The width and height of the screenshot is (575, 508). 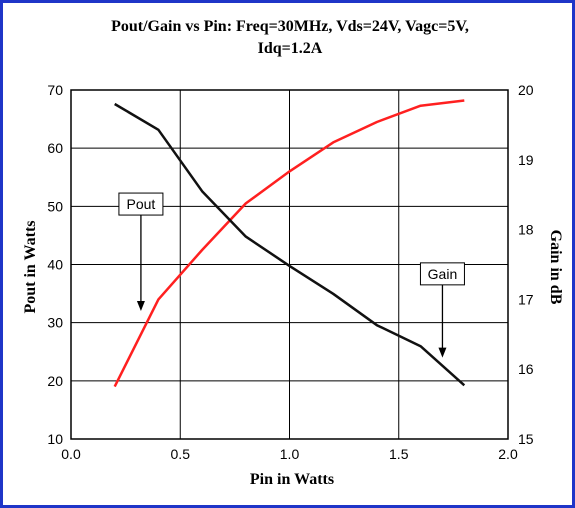 I want to click on y-right-tick-label: 17, so click(x=526, y=299).